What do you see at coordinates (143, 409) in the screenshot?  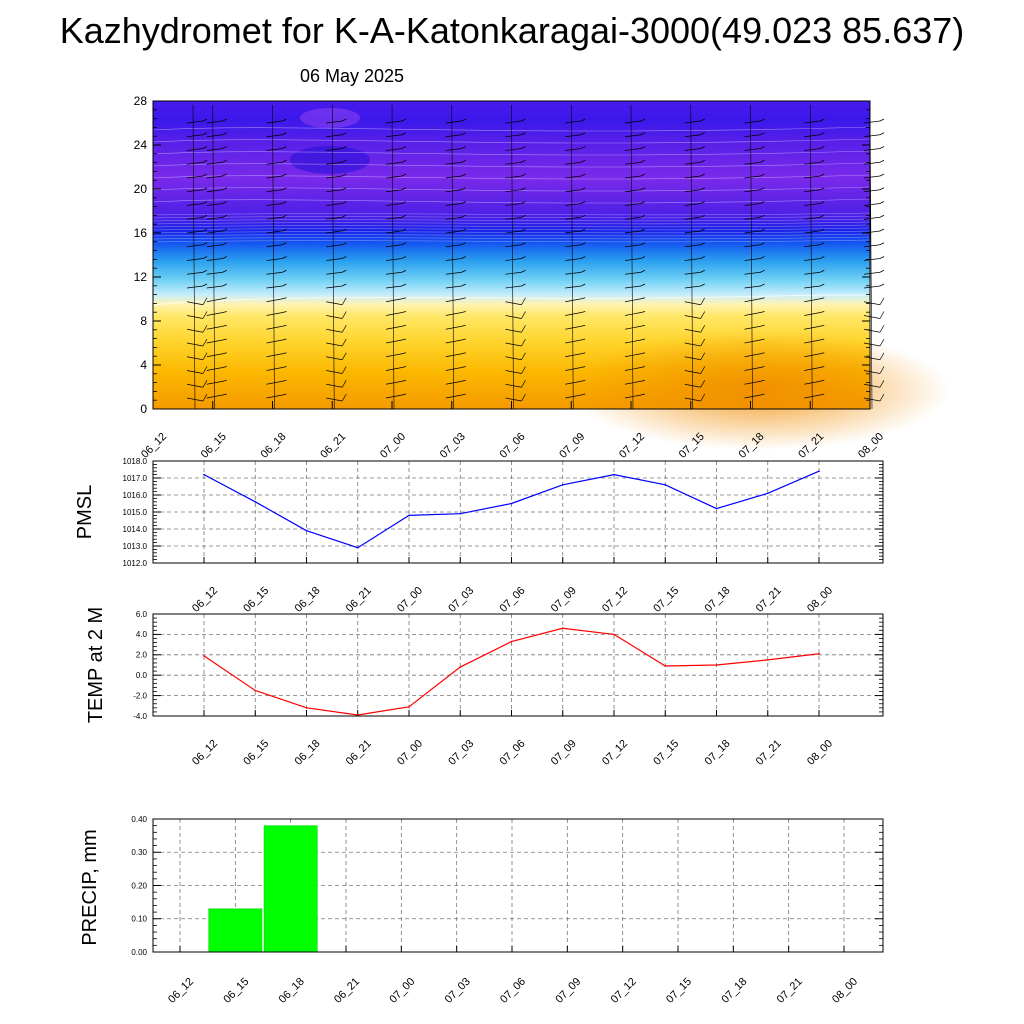 I see `heatmap-y-tick-label-0: 0` at bounding box center [143, 409].